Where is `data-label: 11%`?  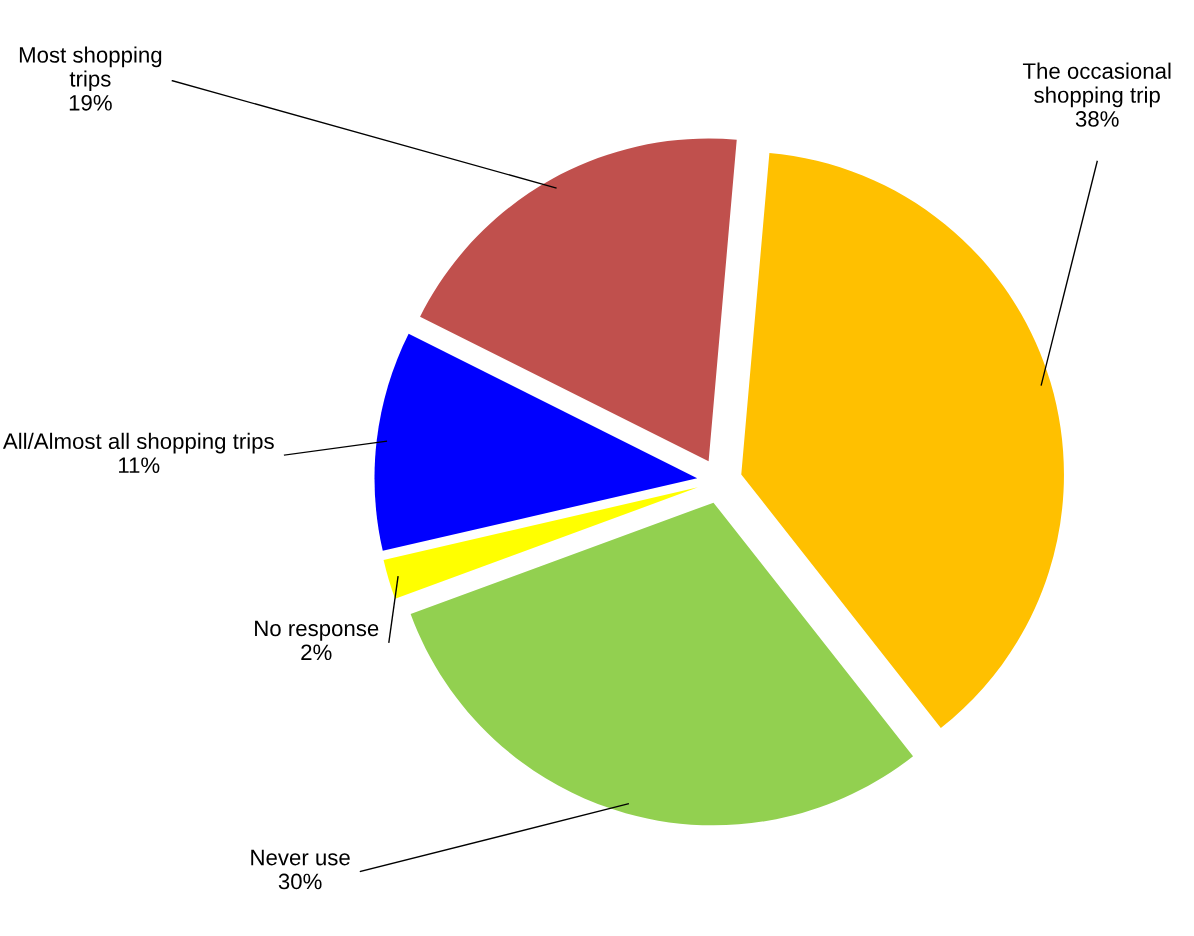
data-label: 11% is located at coordinates (139, 465).